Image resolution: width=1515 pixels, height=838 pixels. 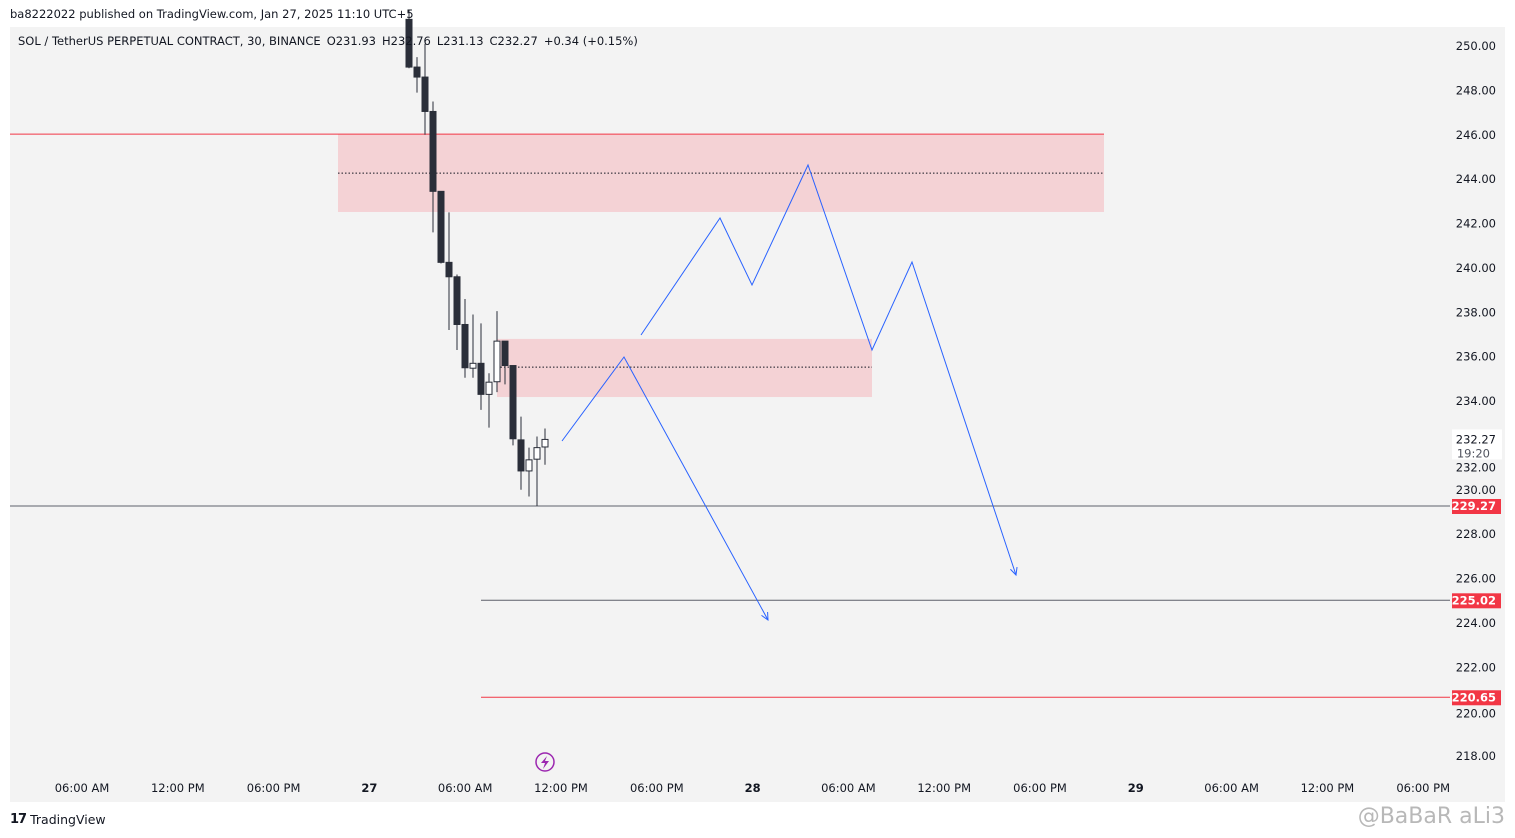 I want to click on ohlc-low: L231.13, so click(x=460, y=41).